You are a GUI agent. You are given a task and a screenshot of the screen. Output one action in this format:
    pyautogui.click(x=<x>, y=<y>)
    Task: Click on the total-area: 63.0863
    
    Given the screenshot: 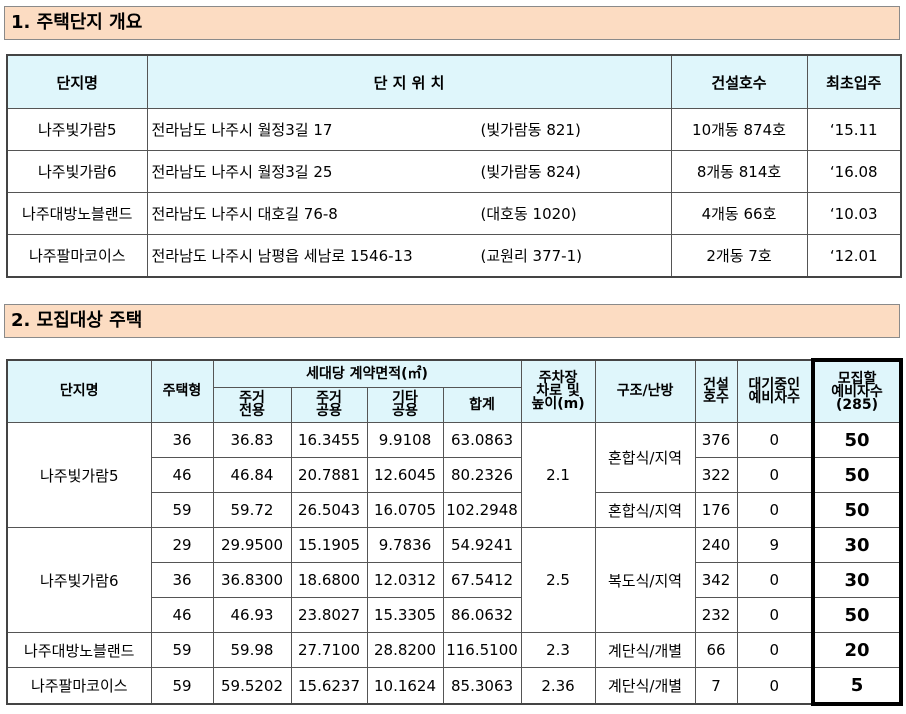 What is the action you would take?
    pyautogui.click(x=482, y=440)
    